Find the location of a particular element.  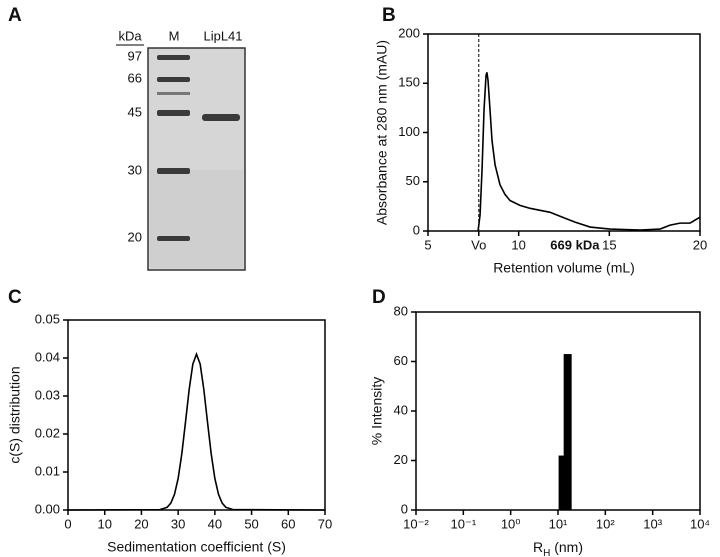

marker-label: 20 is located at coordinates (135, 236).